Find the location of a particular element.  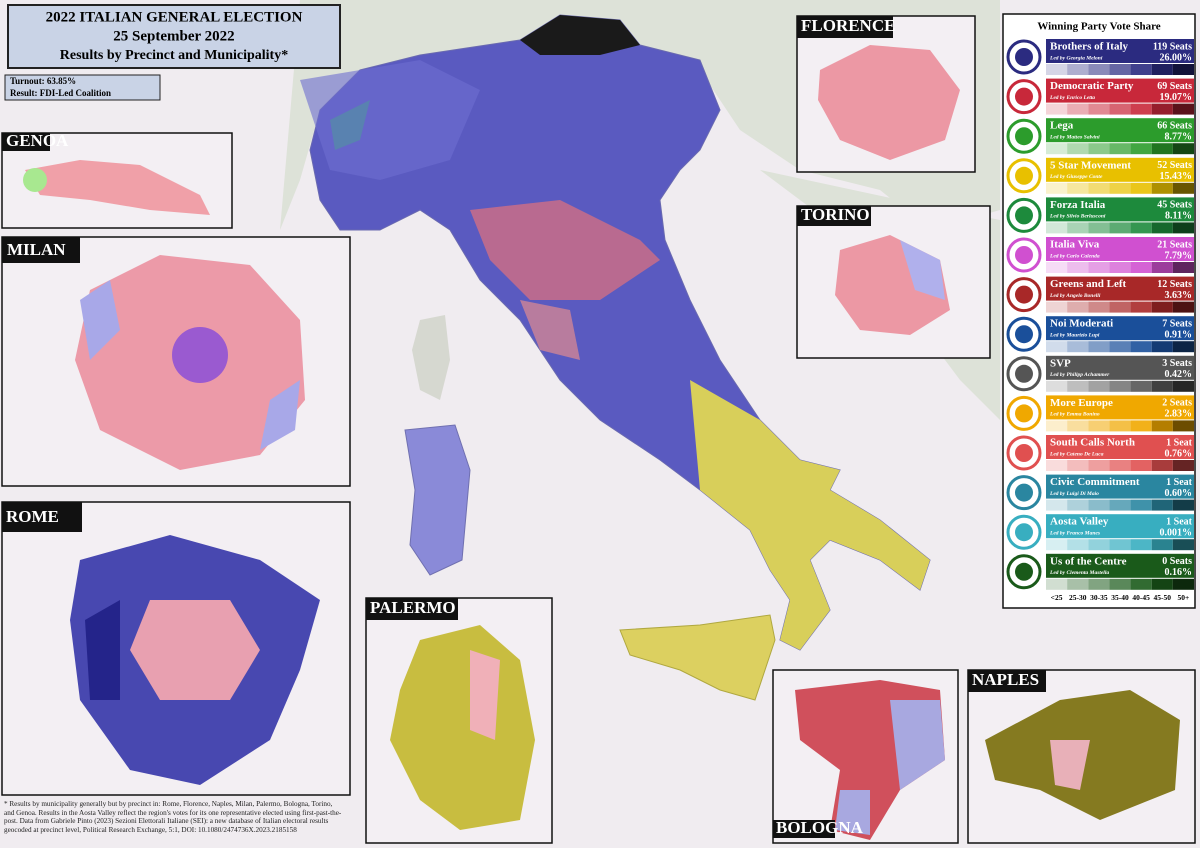

party-seats: 21 Seats is located at coordinates (1174, 244).